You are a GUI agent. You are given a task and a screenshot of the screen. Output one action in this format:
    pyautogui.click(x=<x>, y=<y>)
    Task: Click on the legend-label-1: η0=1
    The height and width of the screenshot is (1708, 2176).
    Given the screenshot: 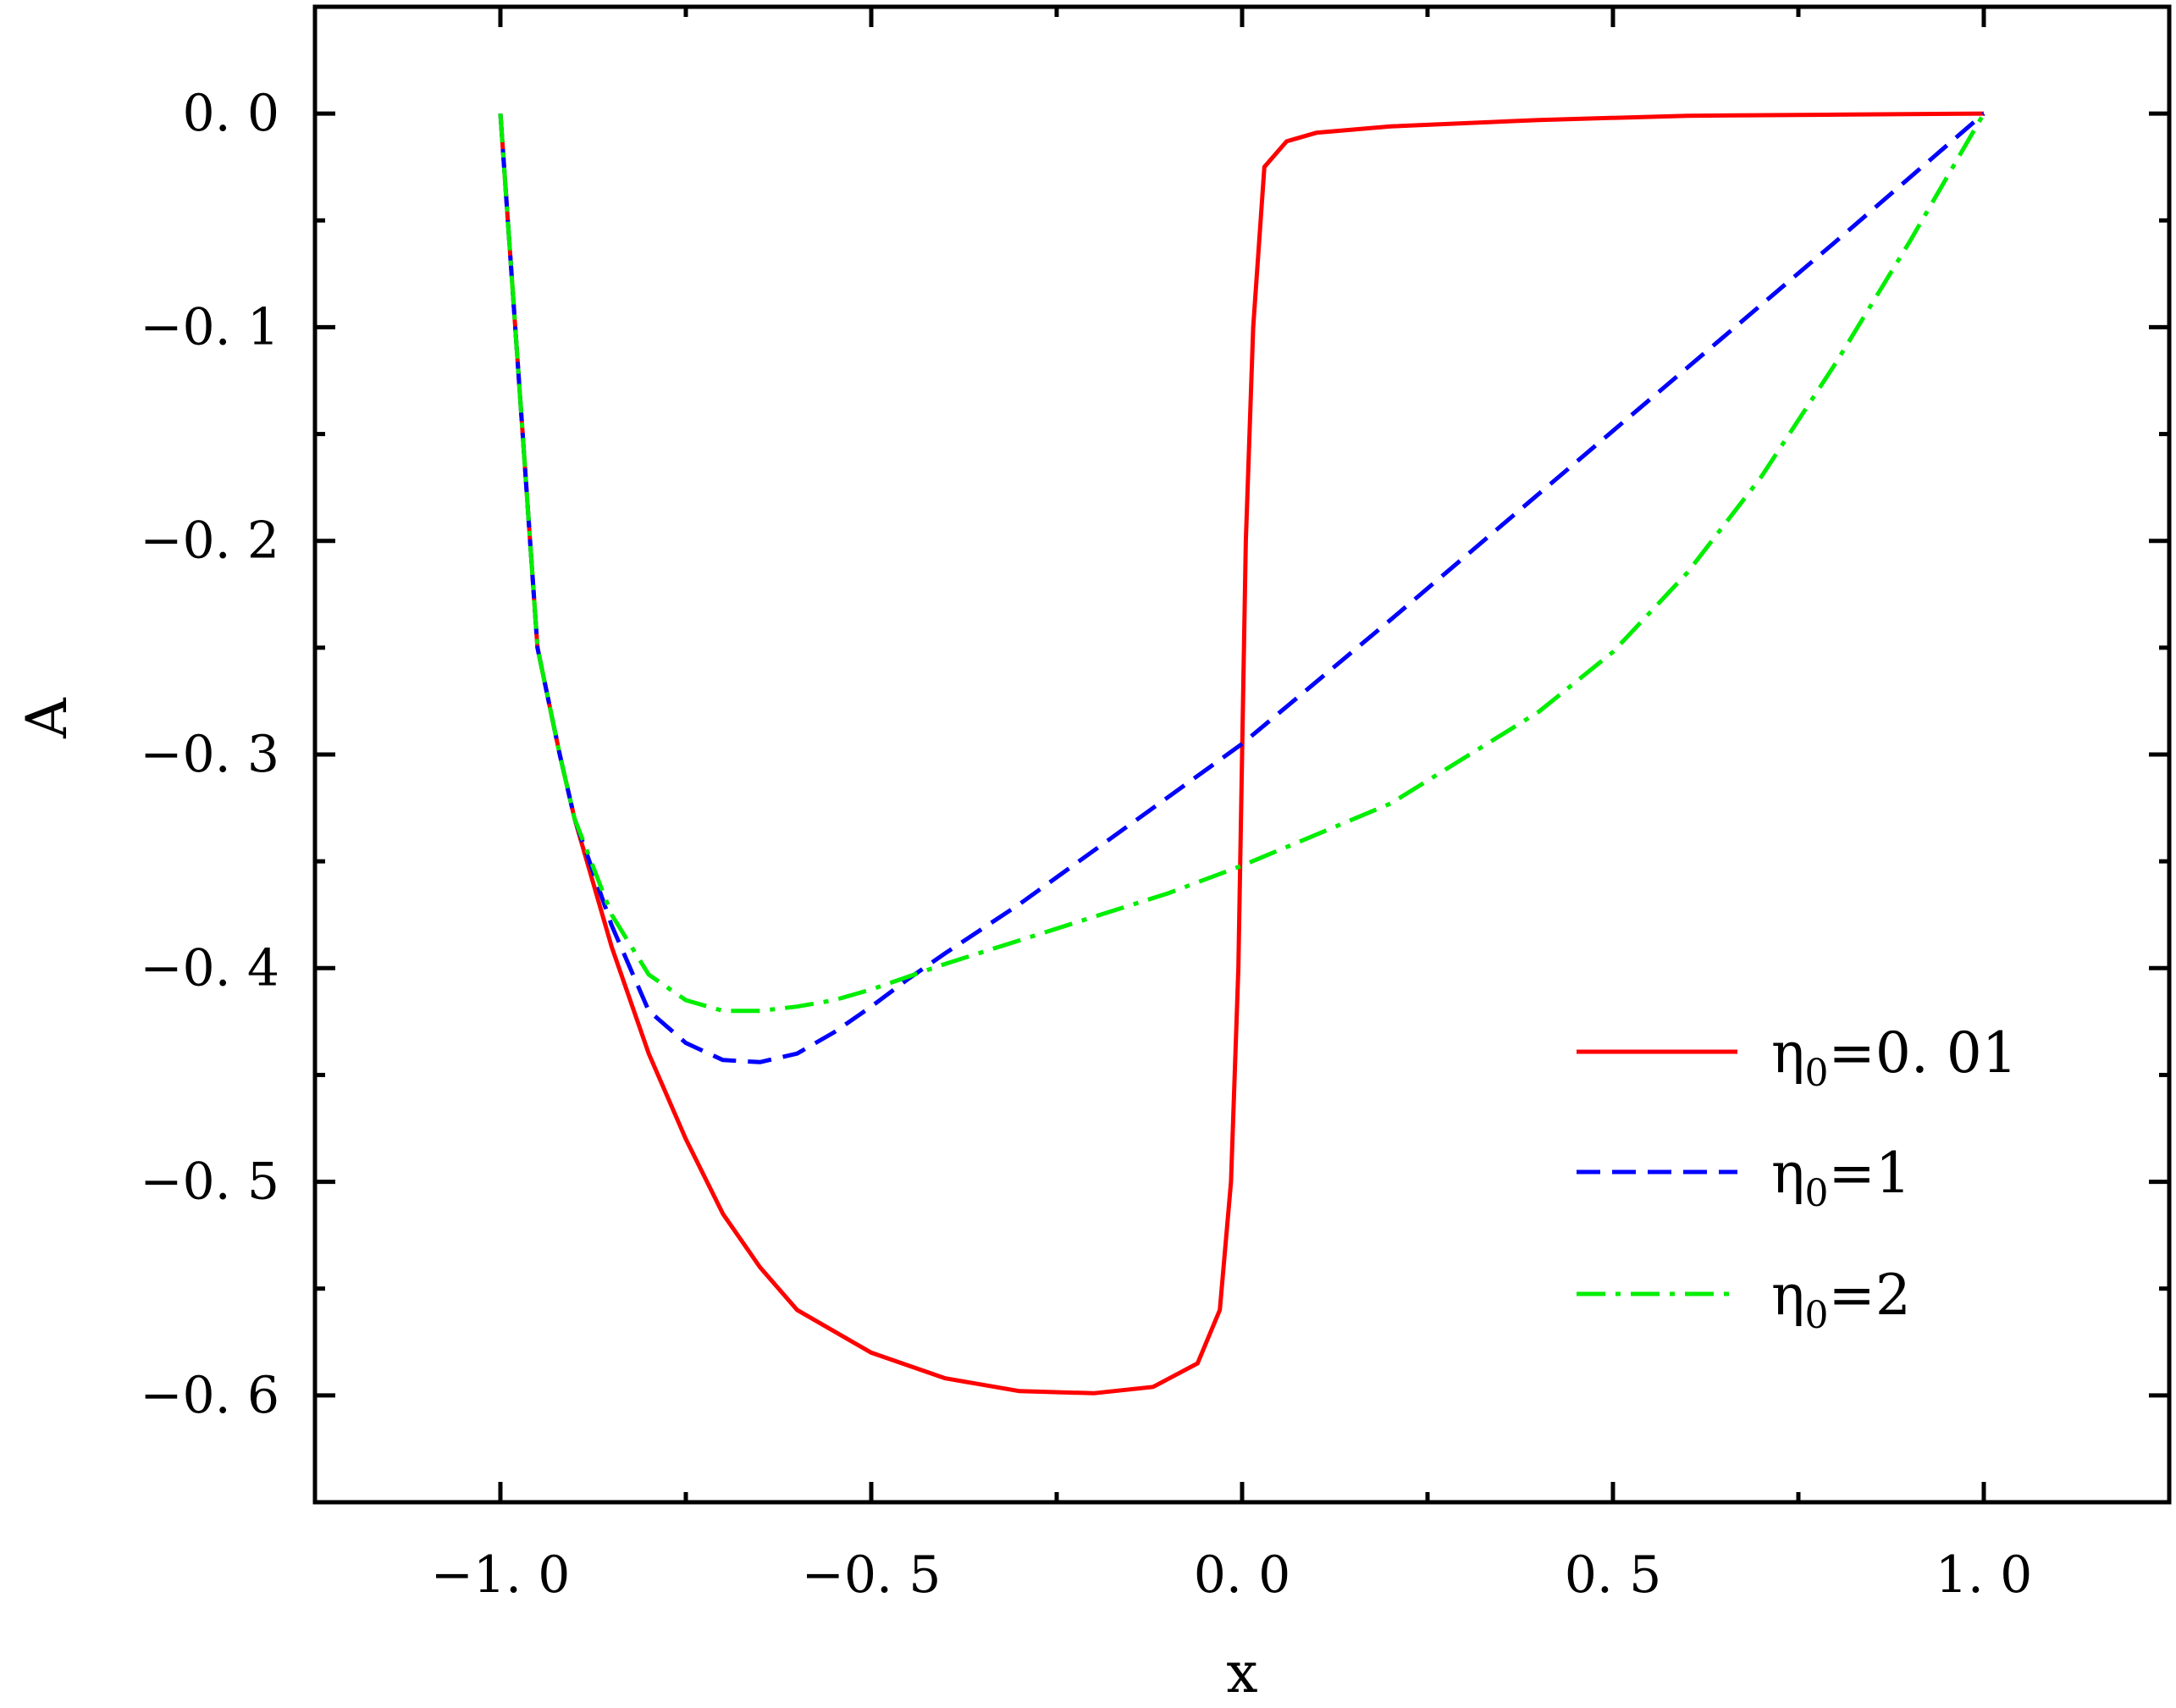 What is the action you would take?
    pyautogui.click(x=1841, y=1178)
    